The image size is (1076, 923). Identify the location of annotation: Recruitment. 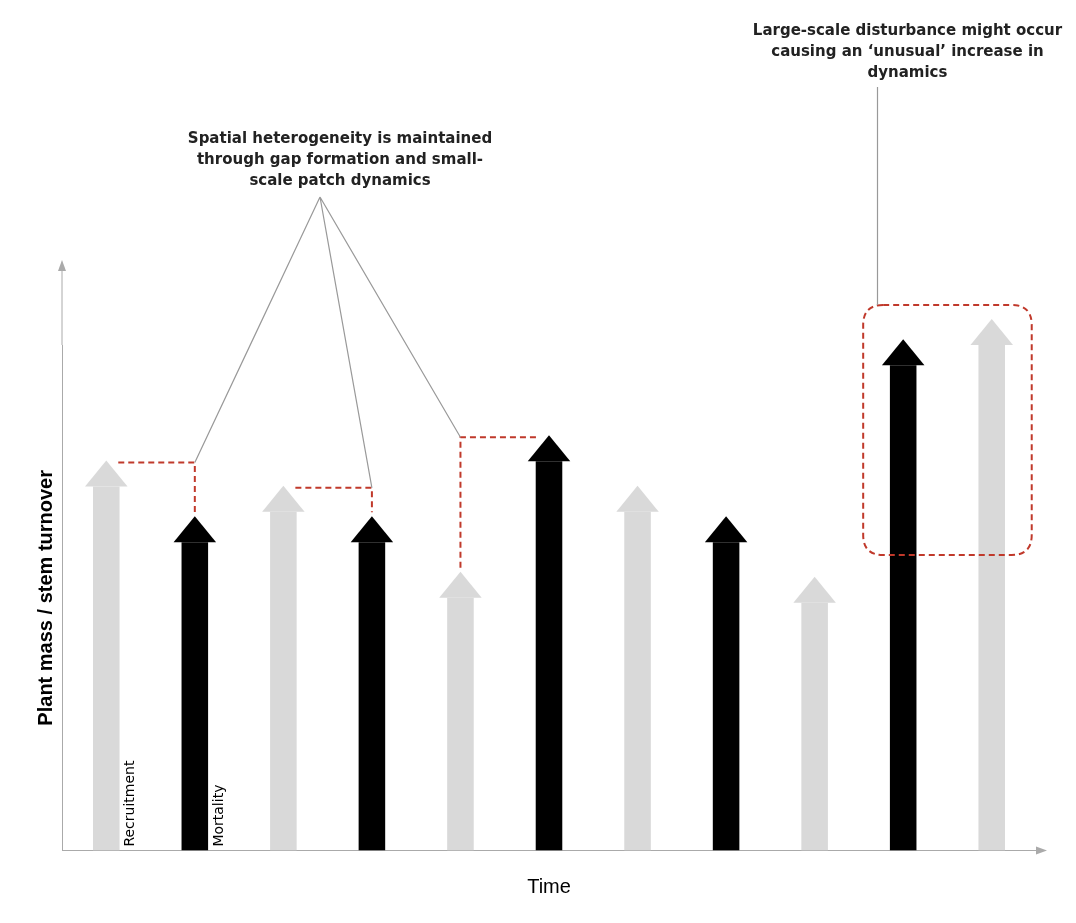
(129, 803).